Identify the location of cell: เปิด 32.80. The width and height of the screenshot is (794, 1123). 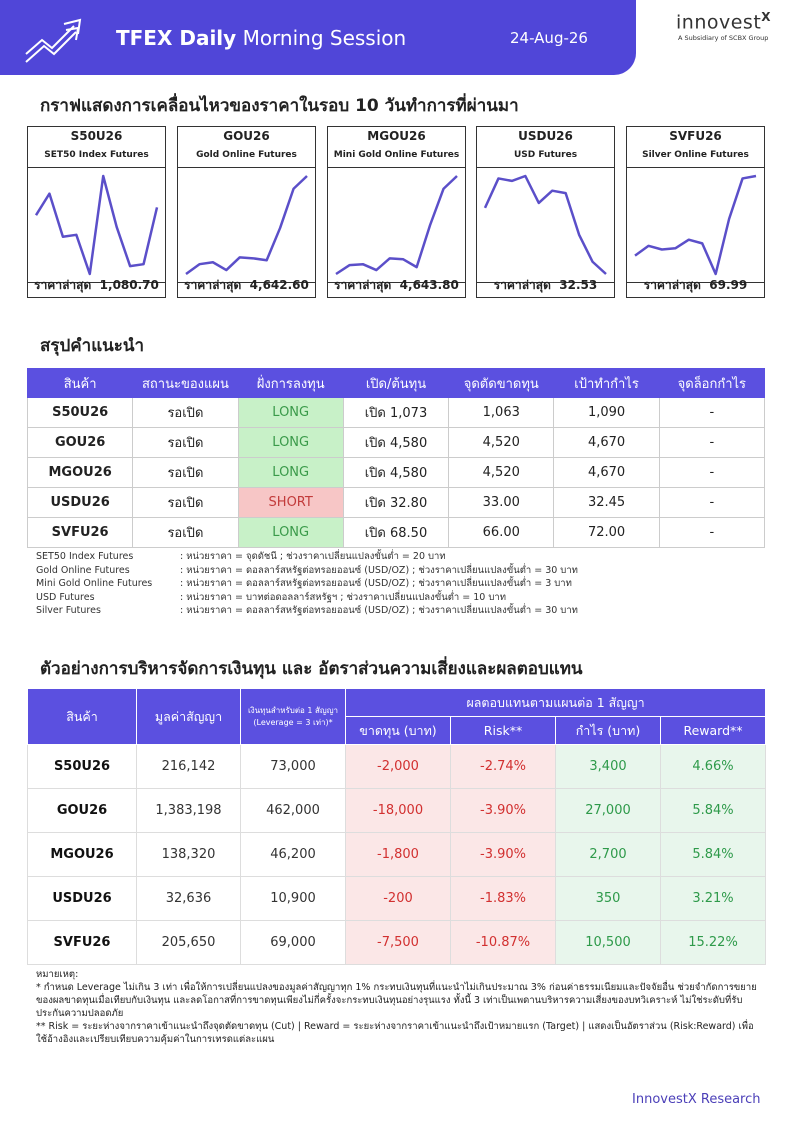
(396, 502).